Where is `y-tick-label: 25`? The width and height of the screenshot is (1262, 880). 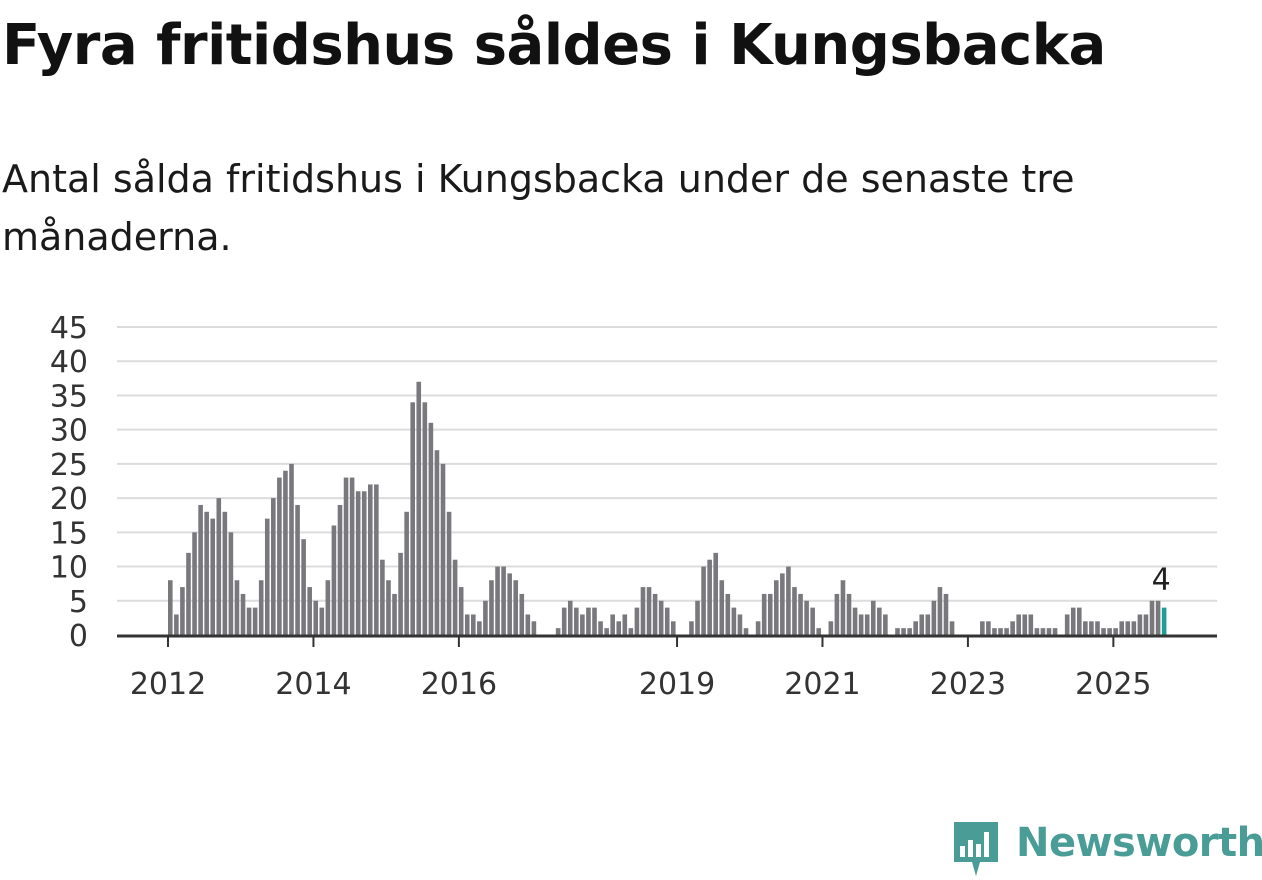 y-tick-label: 25 is located at coordinates (69, 465).